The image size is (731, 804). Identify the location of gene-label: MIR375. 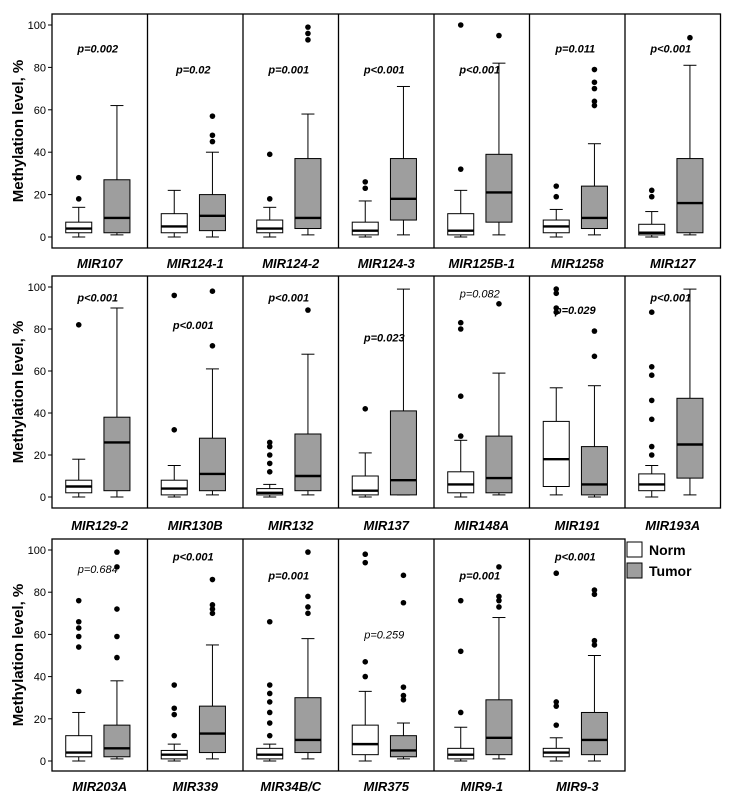
(386, 786).